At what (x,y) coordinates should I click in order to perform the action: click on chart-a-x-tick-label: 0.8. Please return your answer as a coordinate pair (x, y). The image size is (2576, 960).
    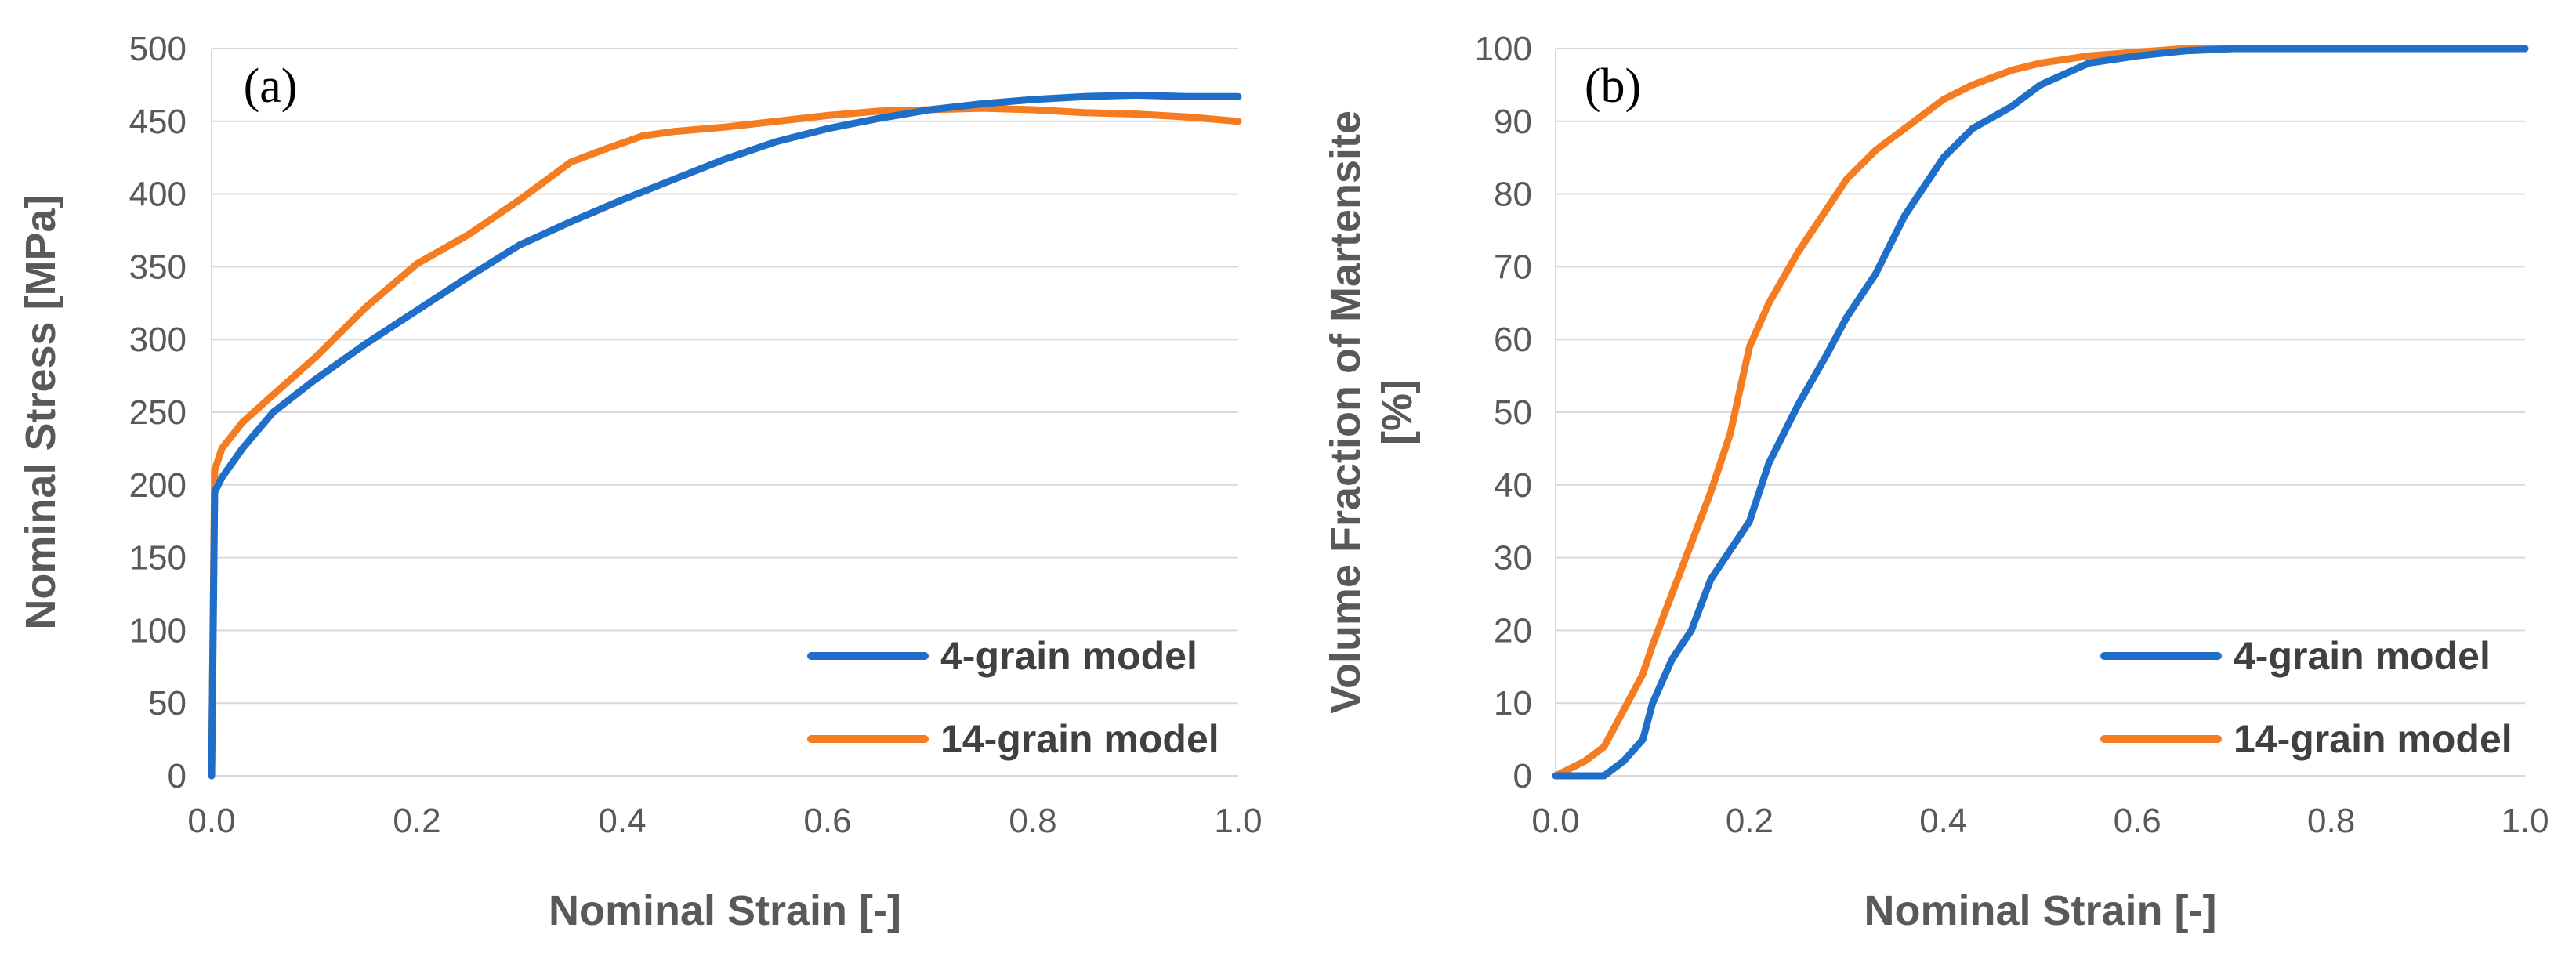
    Looking at the image, I should click on (1032, 821).